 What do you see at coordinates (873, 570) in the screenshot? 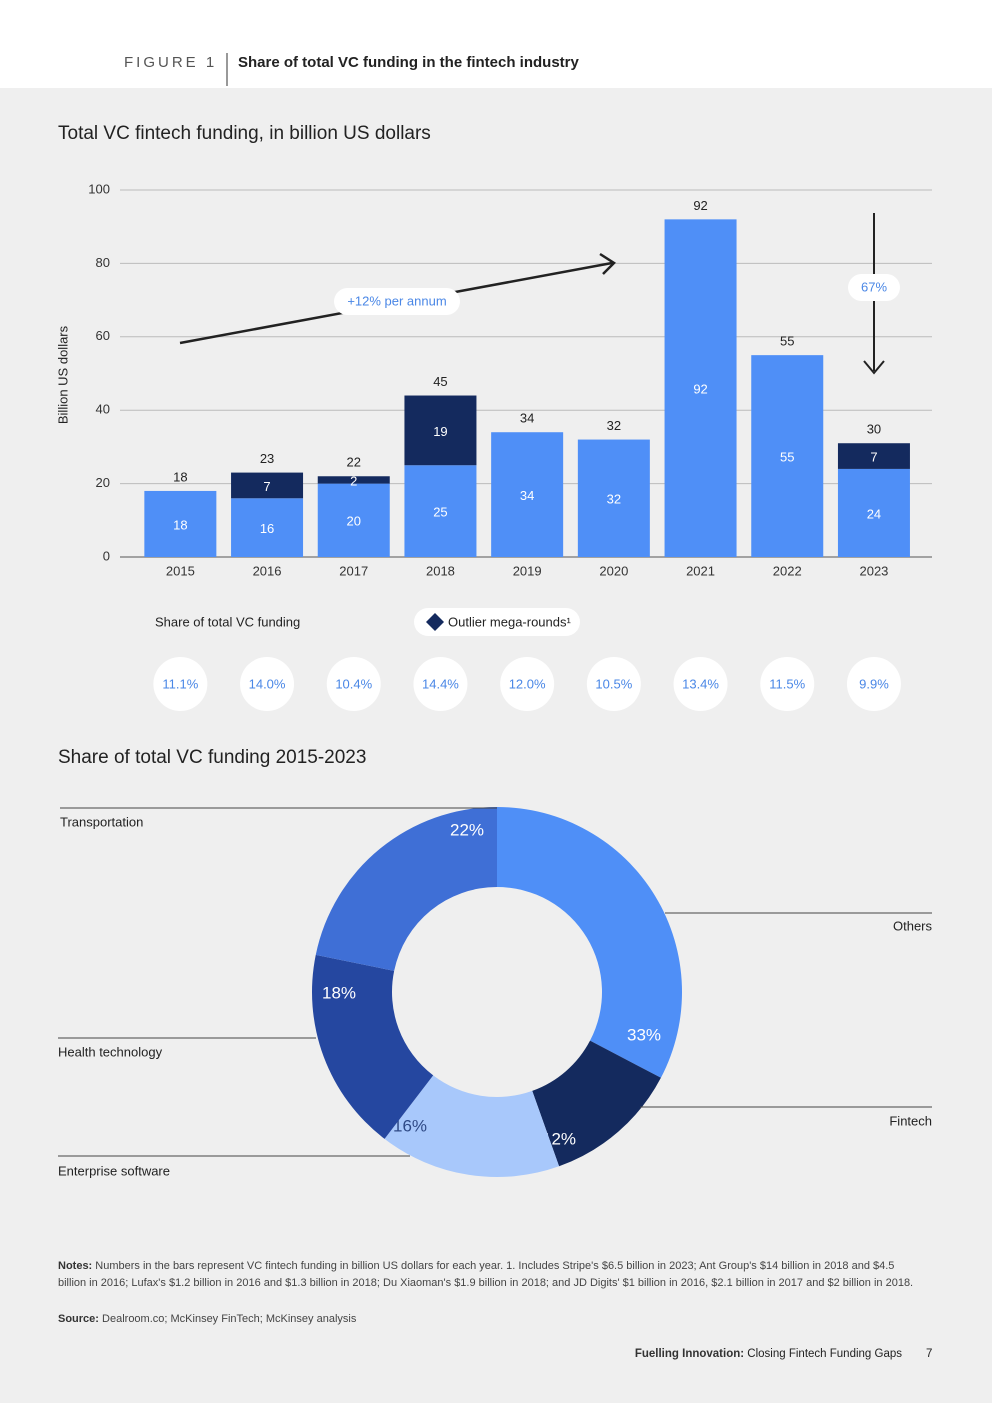
I see `x-tick-label: 2023` at bounding box center [873, 570].